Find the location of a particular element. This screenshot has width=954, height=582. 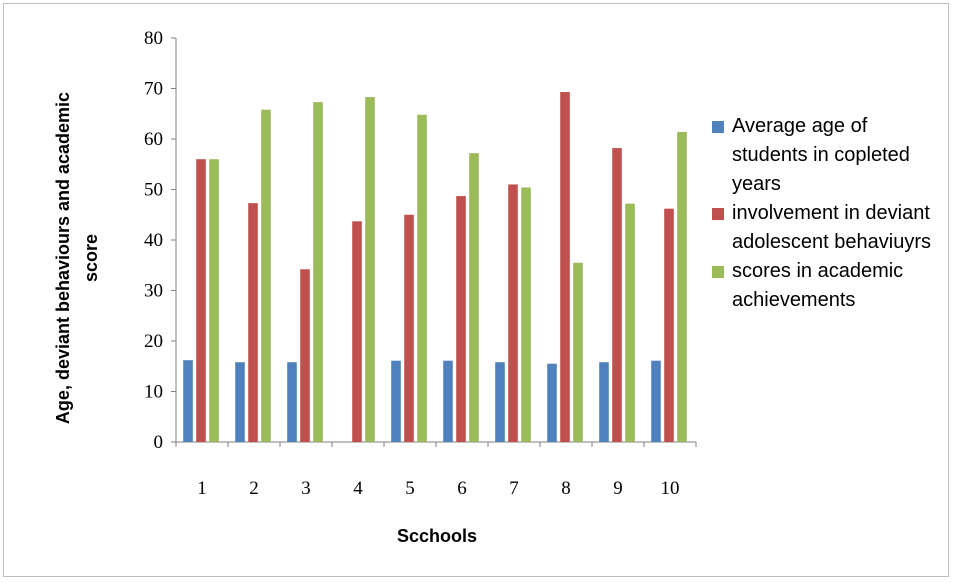

y-tick-label: 20 is located at coordinates (153, 341).